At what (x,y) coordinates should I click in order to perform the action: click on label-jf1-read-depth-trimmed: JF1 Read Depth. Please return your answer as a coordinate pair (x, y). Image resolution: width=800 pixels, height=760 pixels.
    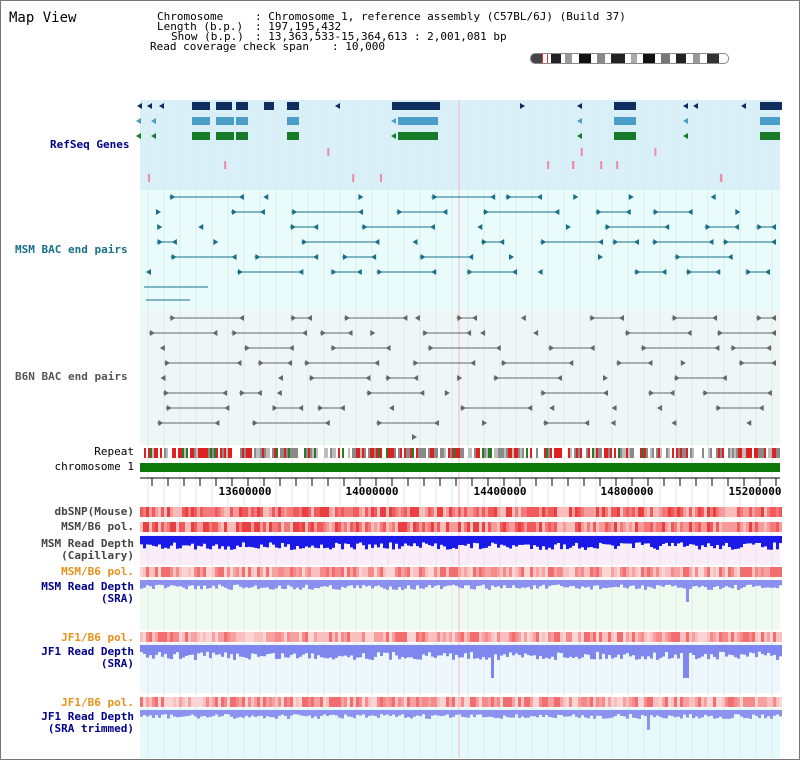
    Looking at the image, I should click on (87, 716).